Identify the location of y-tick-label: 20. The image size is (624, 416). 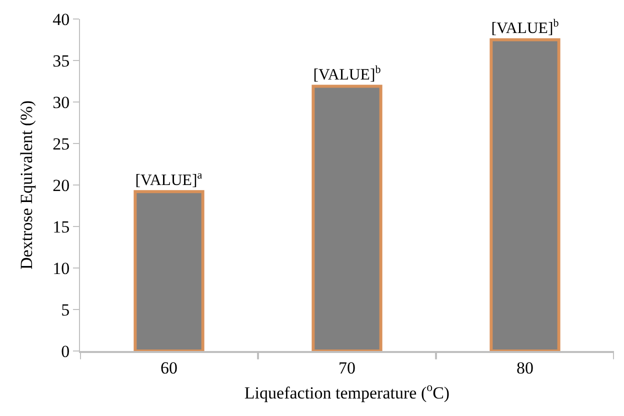
(61, 185).